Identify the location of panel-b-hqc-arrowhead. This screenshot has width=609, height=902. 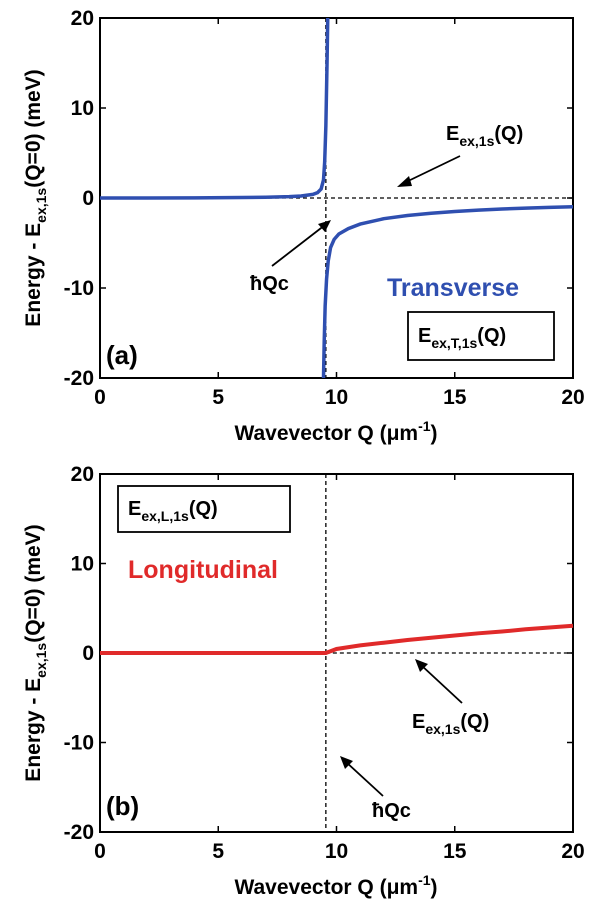
(346, 762).